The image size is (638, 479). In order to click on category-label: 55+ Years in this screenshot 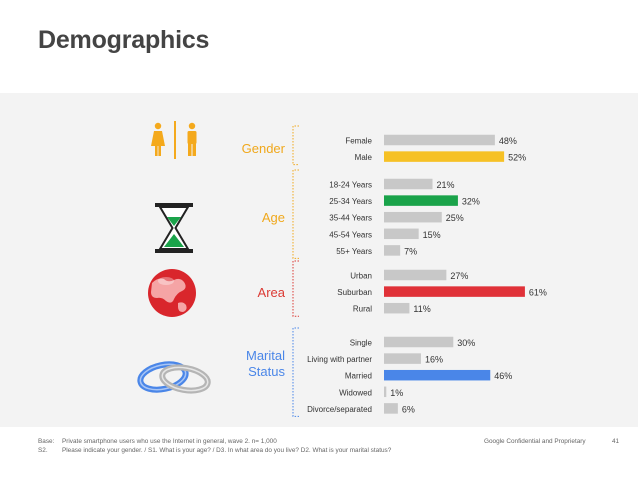, I will do `click(354, 251)`.